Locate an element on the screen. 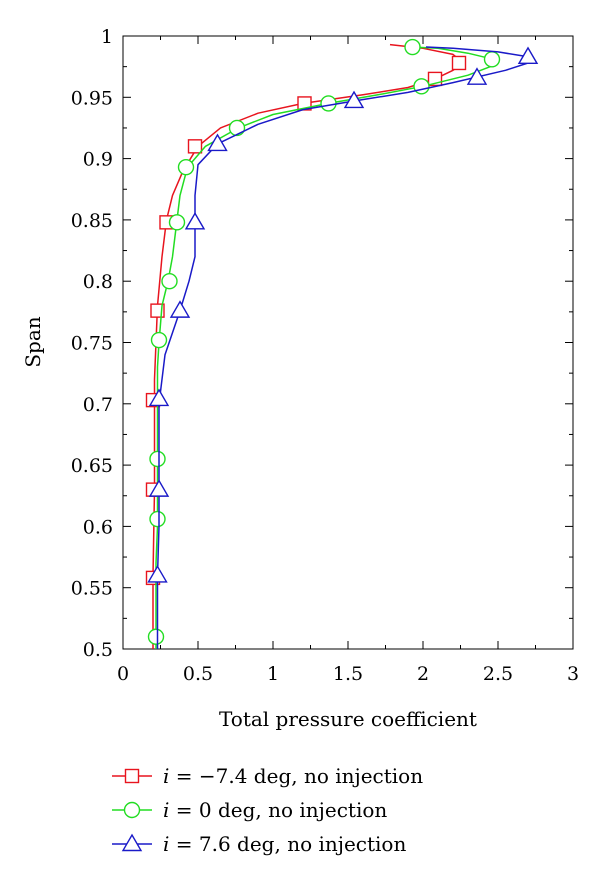 The image size is (600, 890). x-axis-title: Total pressure coefficient is located at coordinates (348, 719).